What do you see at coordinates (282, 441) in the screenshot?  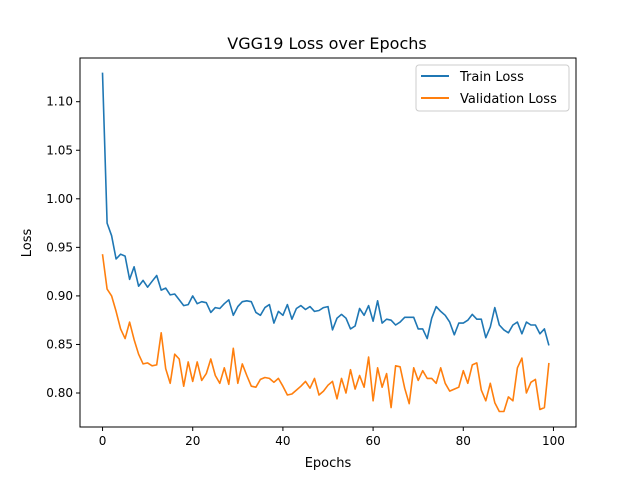 I see `x-tick-label: 40` at bounding box center [282, 441].